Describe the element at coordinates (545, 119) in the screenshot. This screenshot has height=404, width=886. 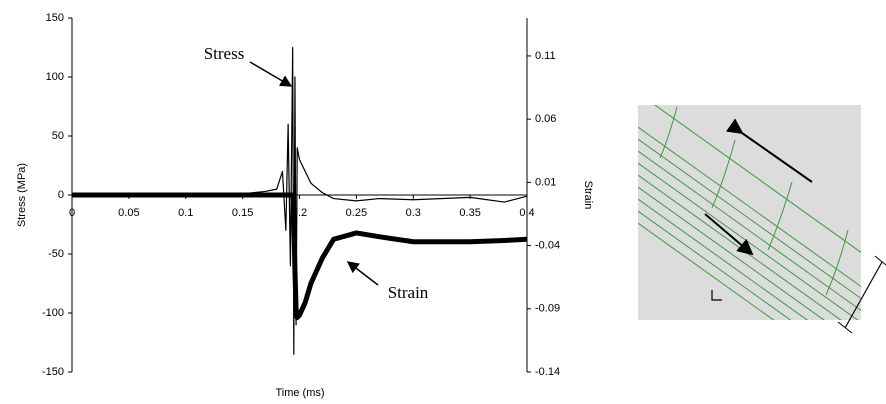
I see `y2-tick-label: 0.06` at that location.